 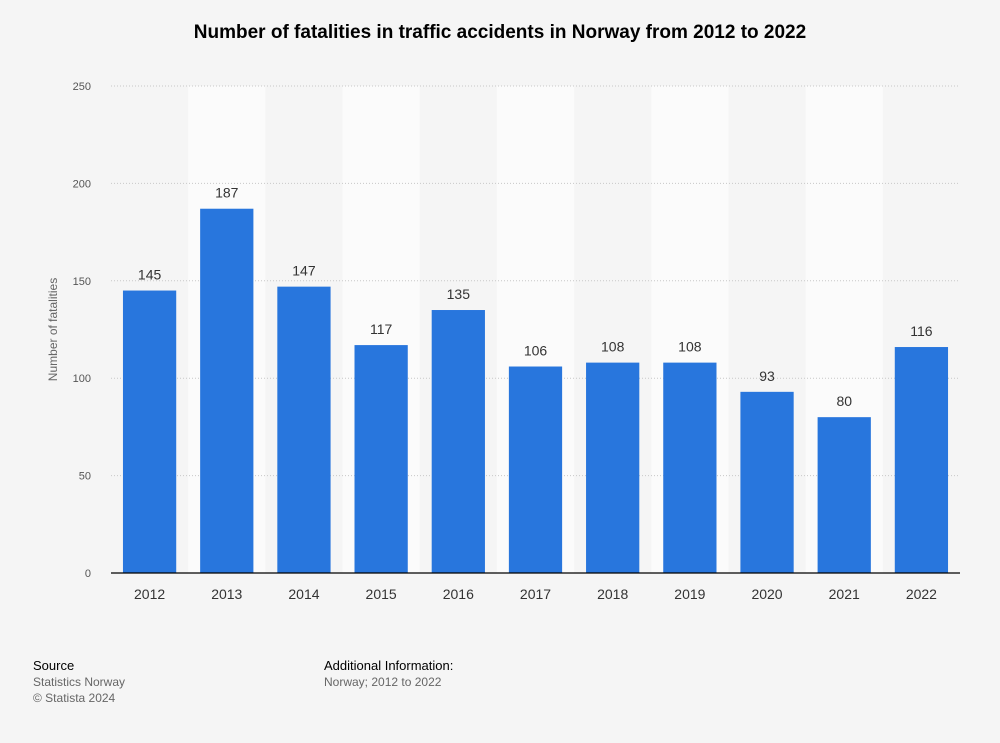 I want to click on data-label: 135, so click(x=459, y=294).